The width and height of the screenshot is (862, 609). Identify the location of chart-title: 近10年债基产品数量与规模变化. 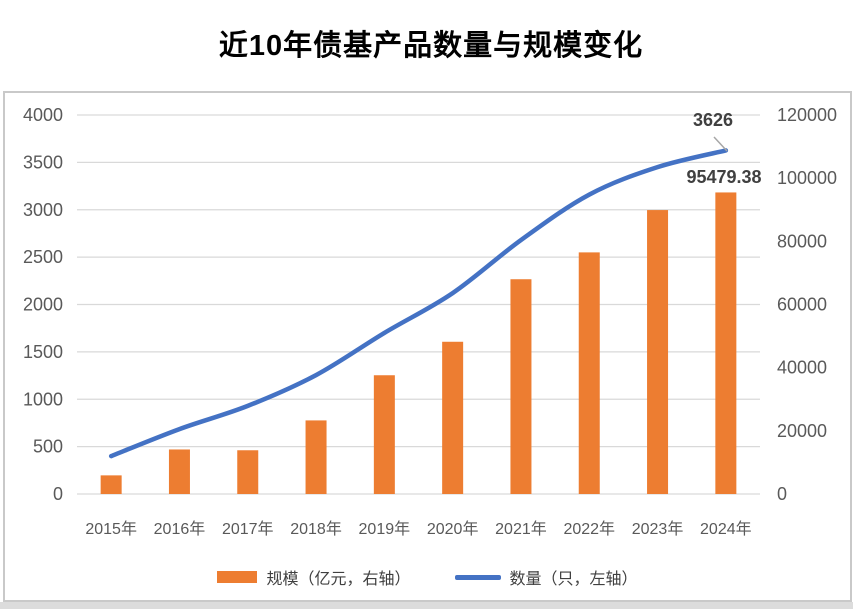
(431, 46).